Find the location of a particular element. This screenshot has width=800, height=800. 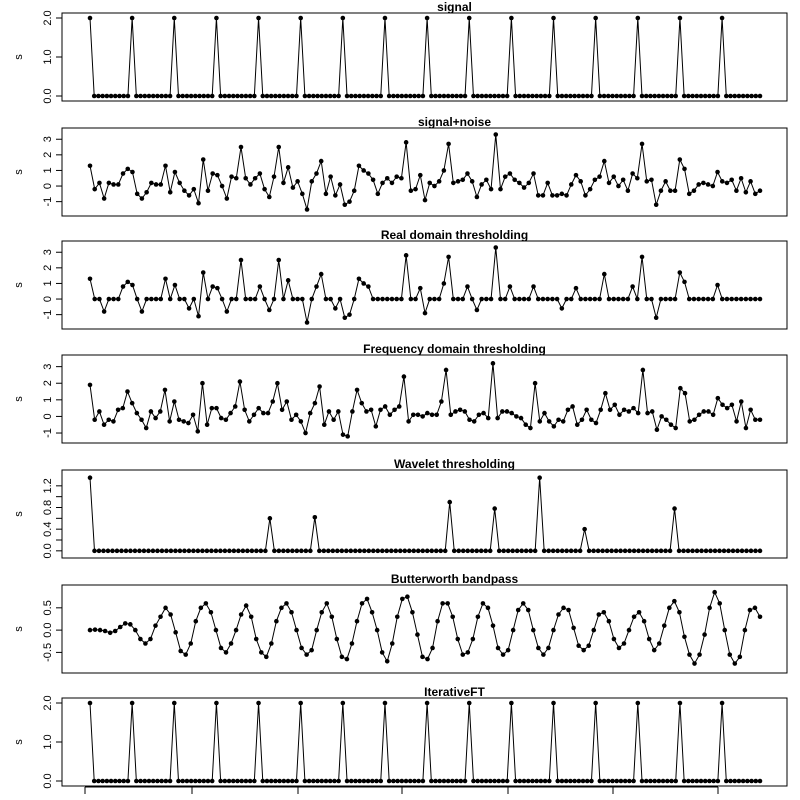

chart-title: Frequency domain thresholding is located at coordinates (454, 349).